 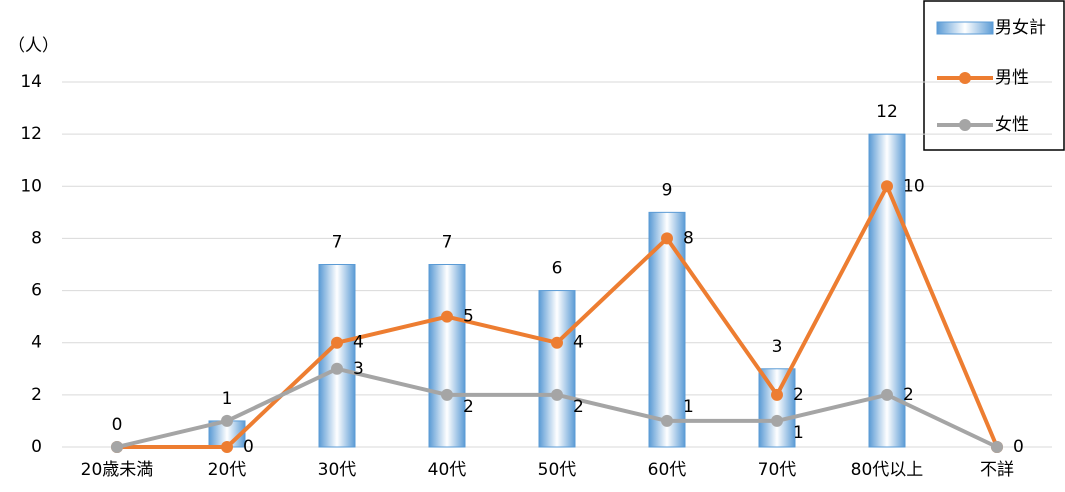 I want to click on legend-label: 男女計, so click(x=1020, y=28).